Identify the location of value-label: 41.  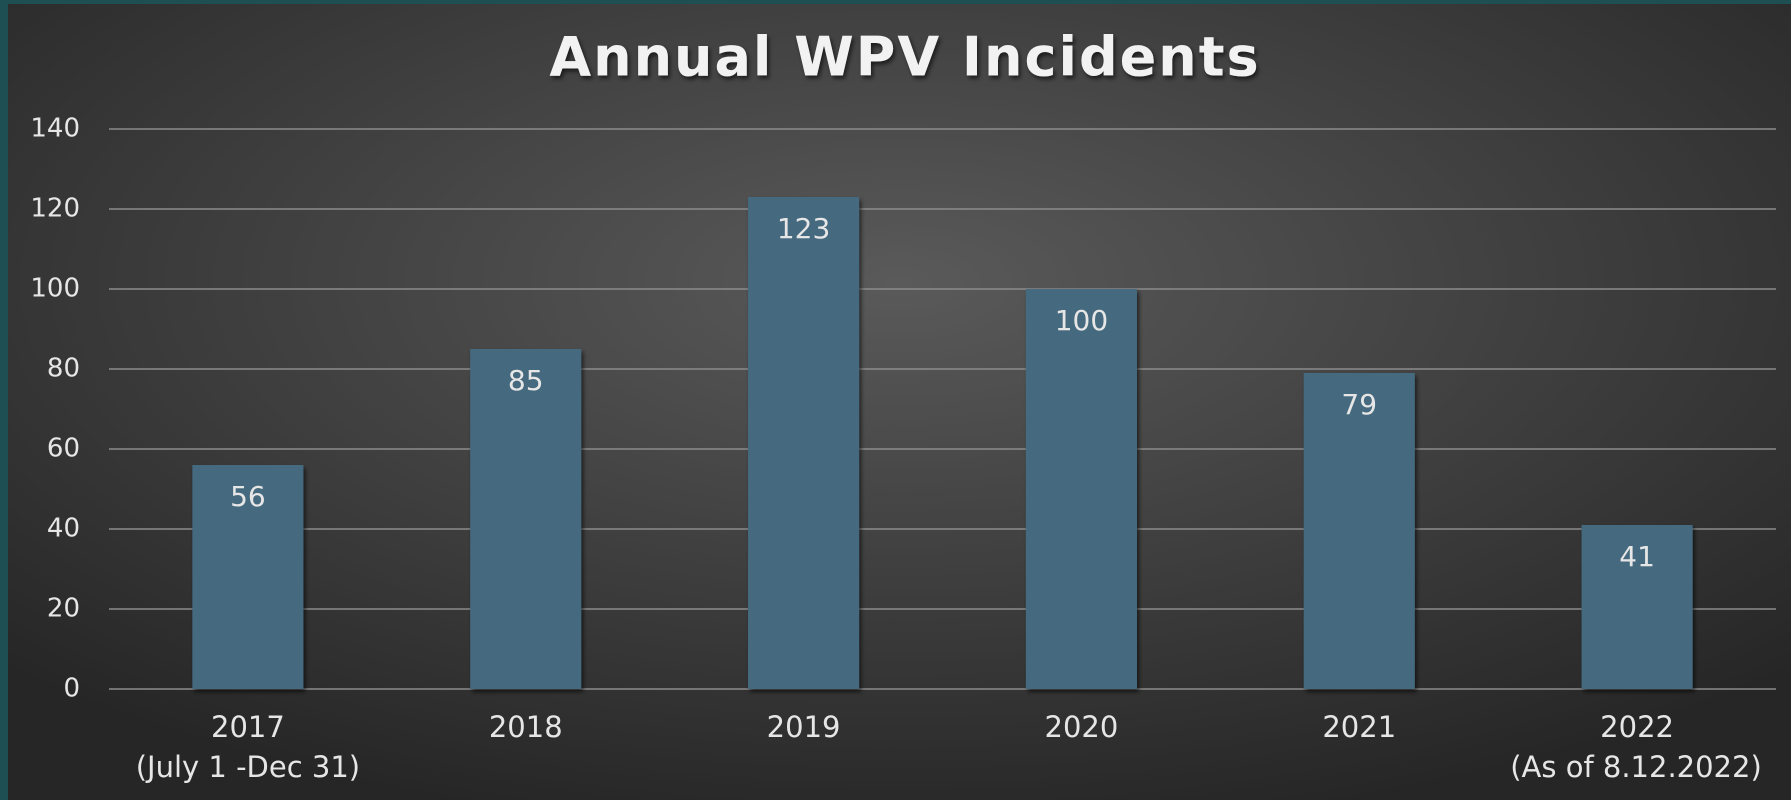
(1637, 556).